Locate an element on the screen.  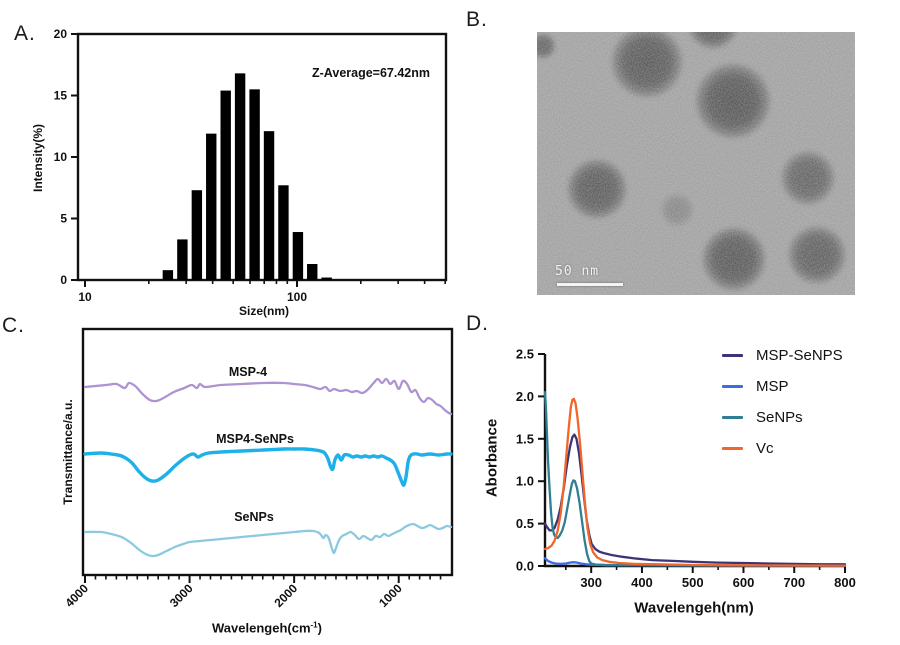
tem-grain-overlay is located at coordinates (696, 163).